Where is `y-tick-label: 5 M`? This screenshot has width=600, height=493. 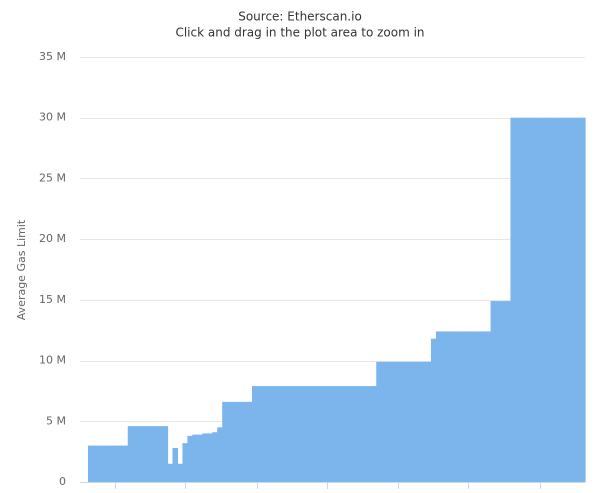 y-tick-label: 5 M is located at coordinates (56, 420).